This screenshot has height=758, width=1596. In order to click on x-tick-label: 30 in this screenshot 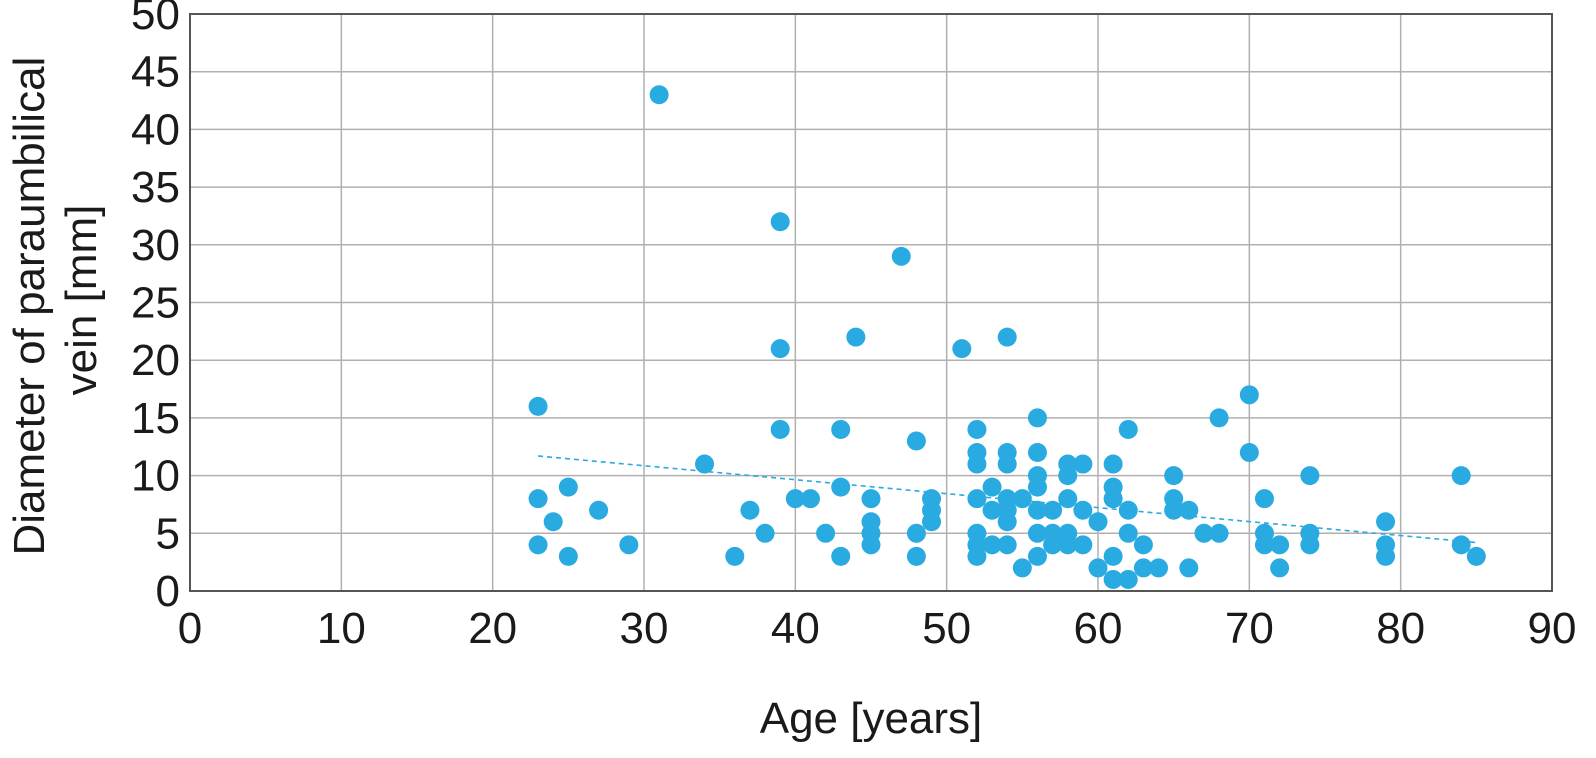, I will do `click(644, 628)`.